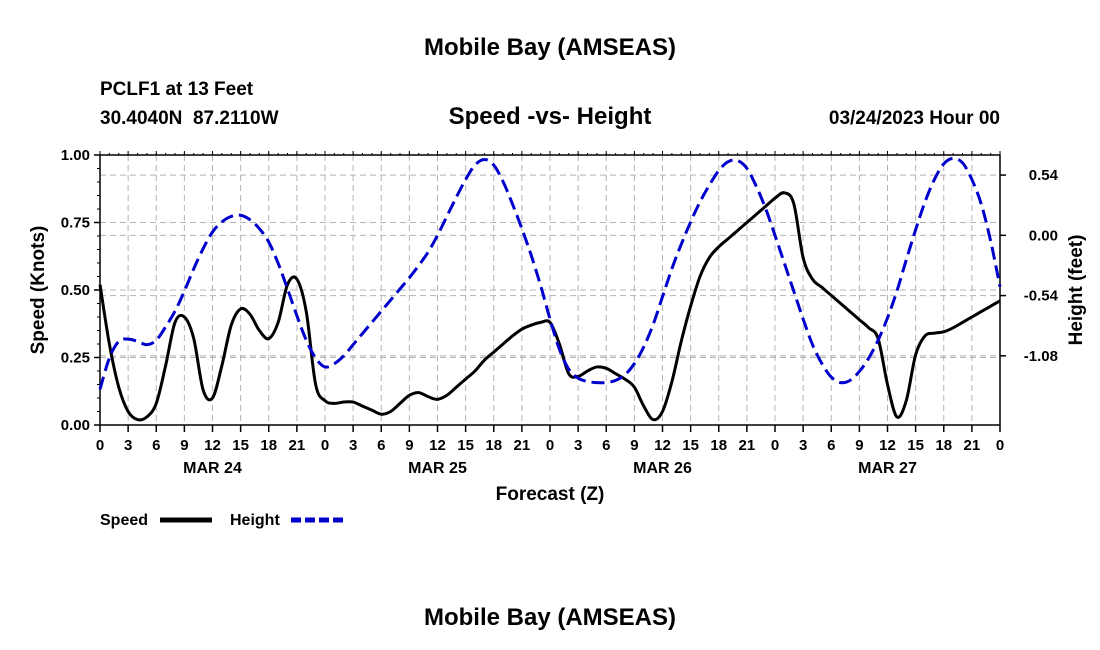  Describe the element at coordinates (75, 358) in the screenshot. I see `y-tick-label: 0.25` at that location.